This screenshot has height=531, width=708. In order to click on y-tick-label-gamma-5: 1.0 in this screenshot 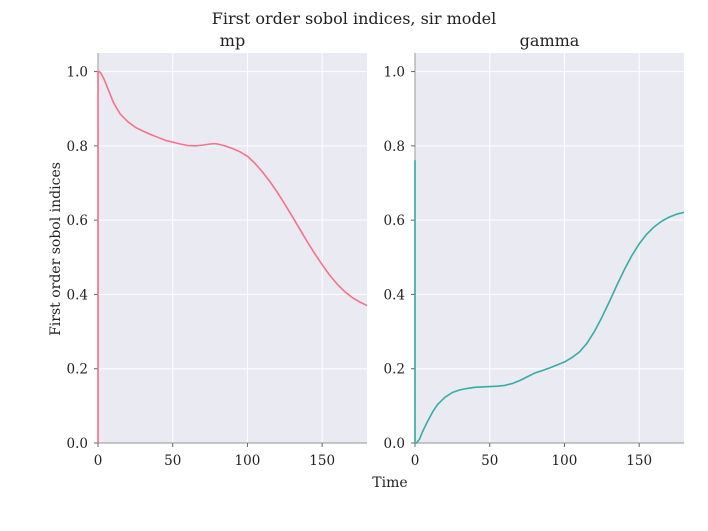, I will do `click(394, 73)`.